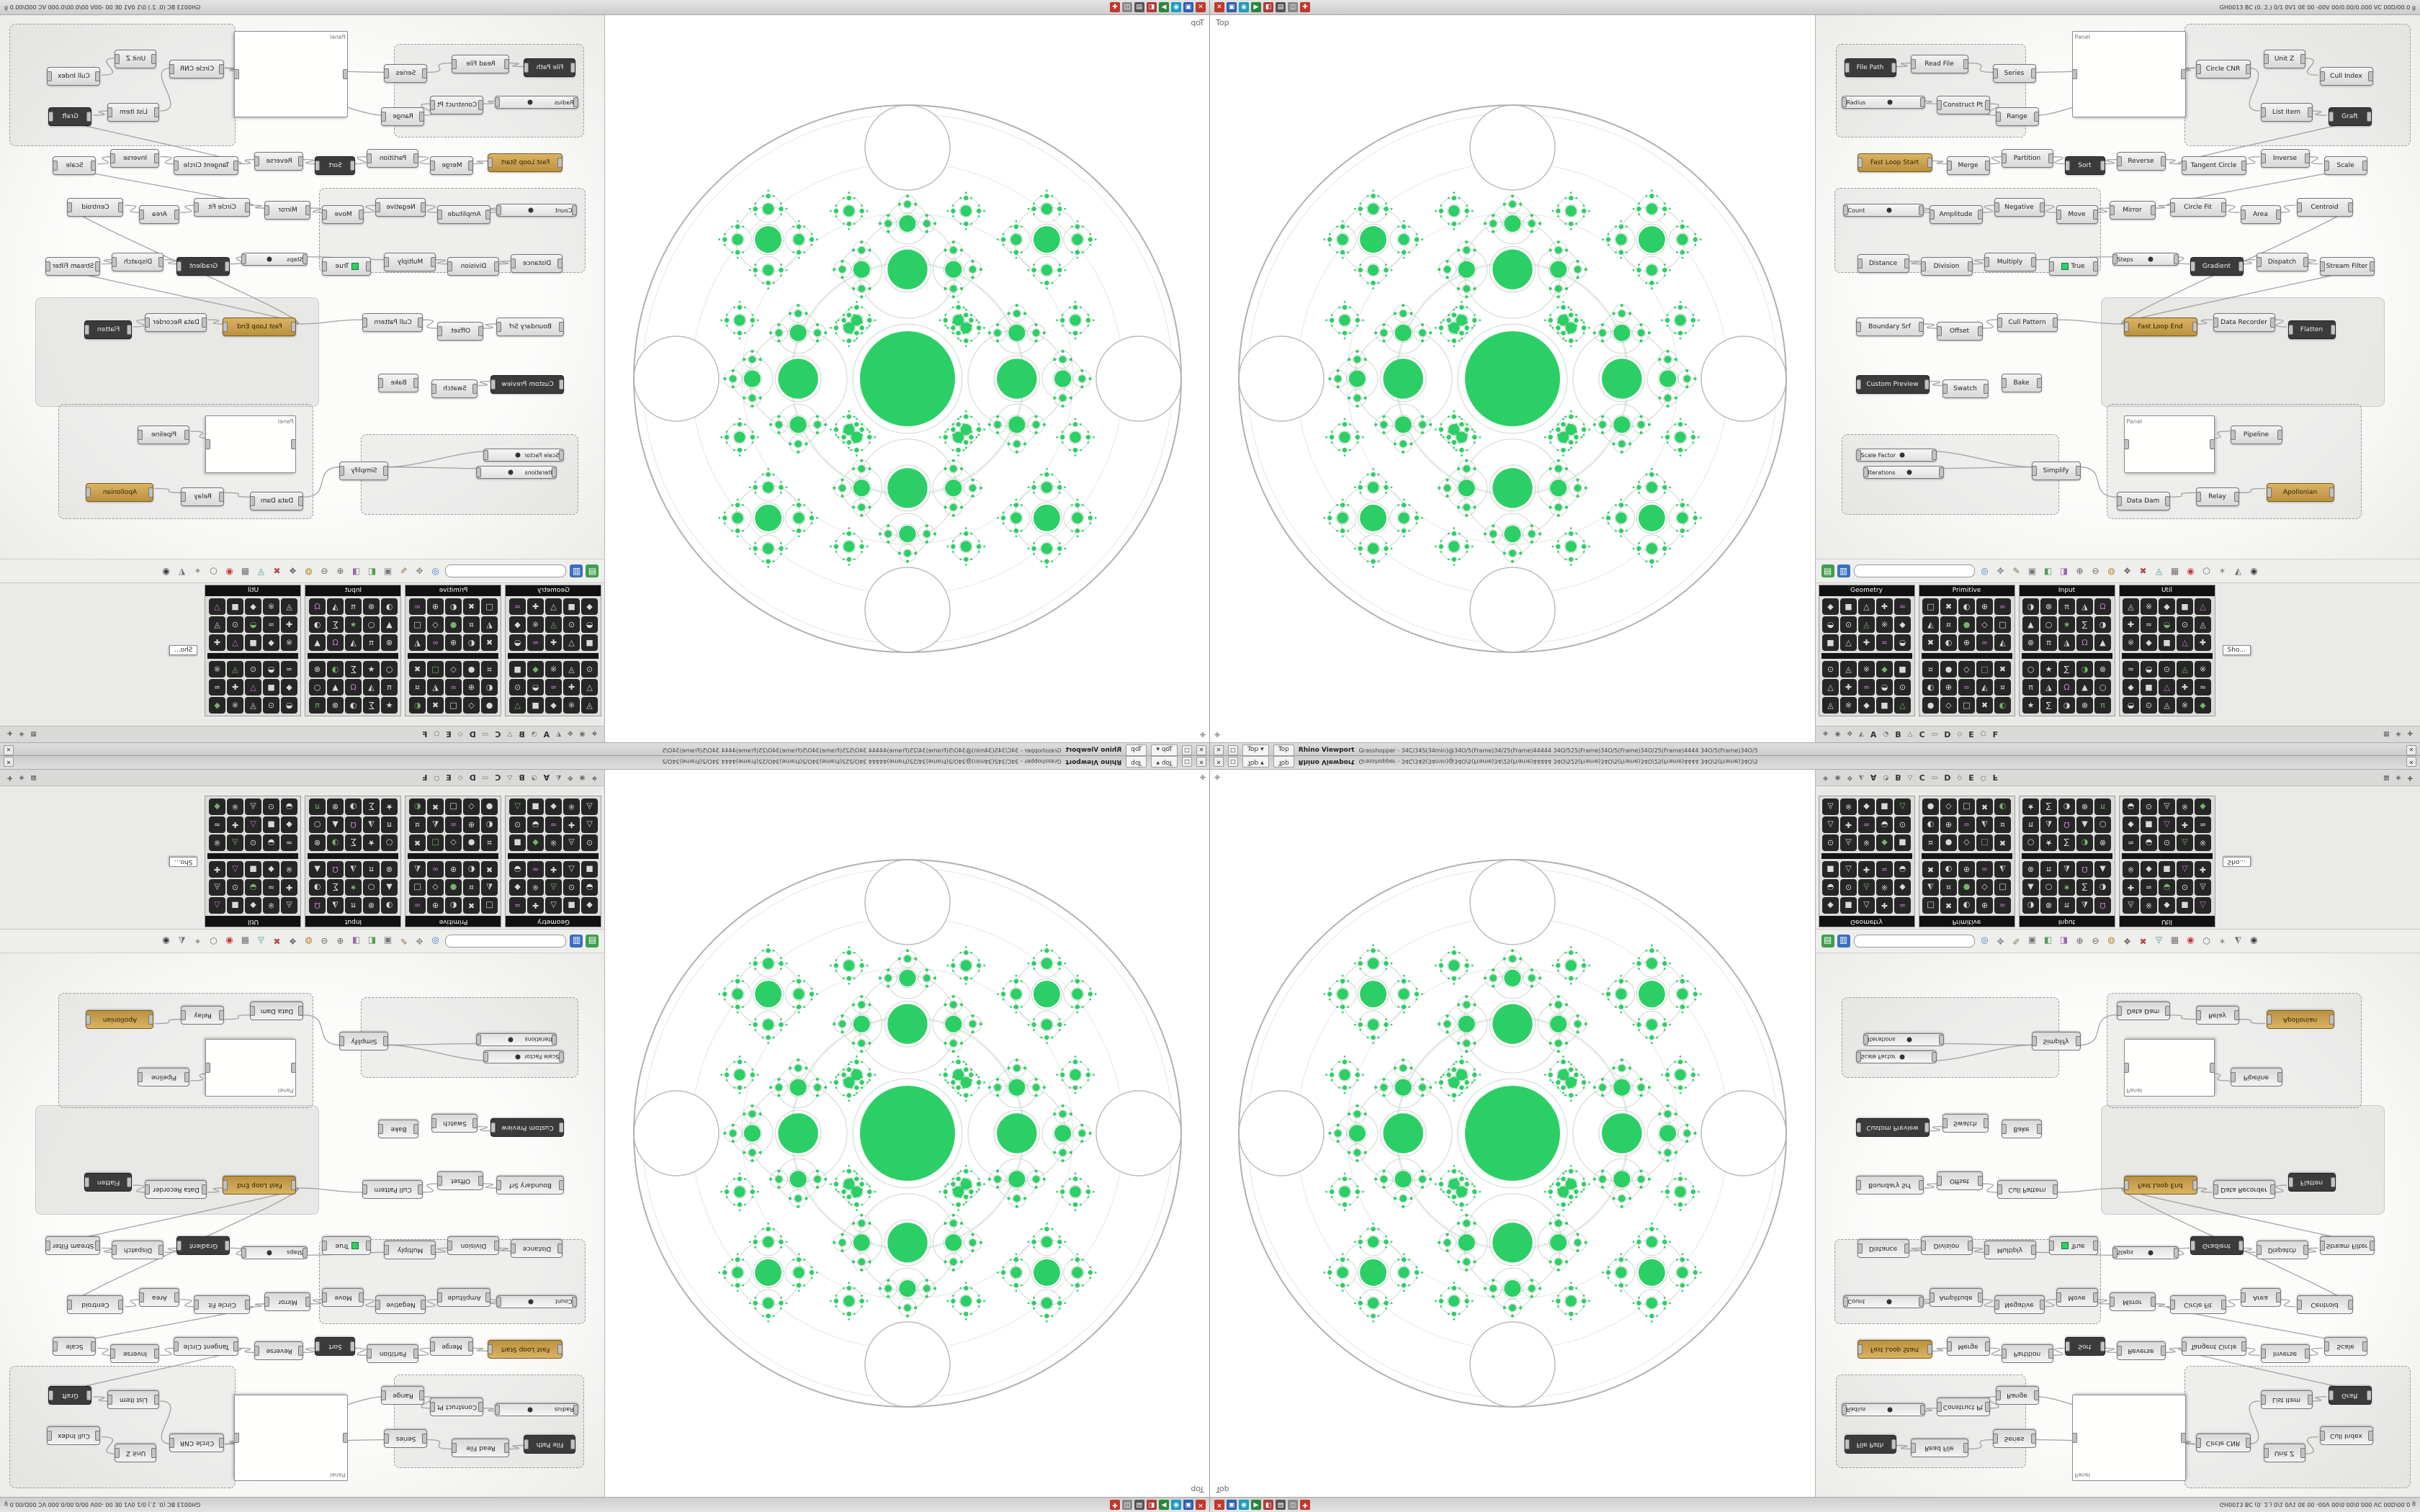  What do you see at coordinates (570, 735) in the screenshot?
I see `menu-lead-icon: ✥` at bounding box center [570, 735].